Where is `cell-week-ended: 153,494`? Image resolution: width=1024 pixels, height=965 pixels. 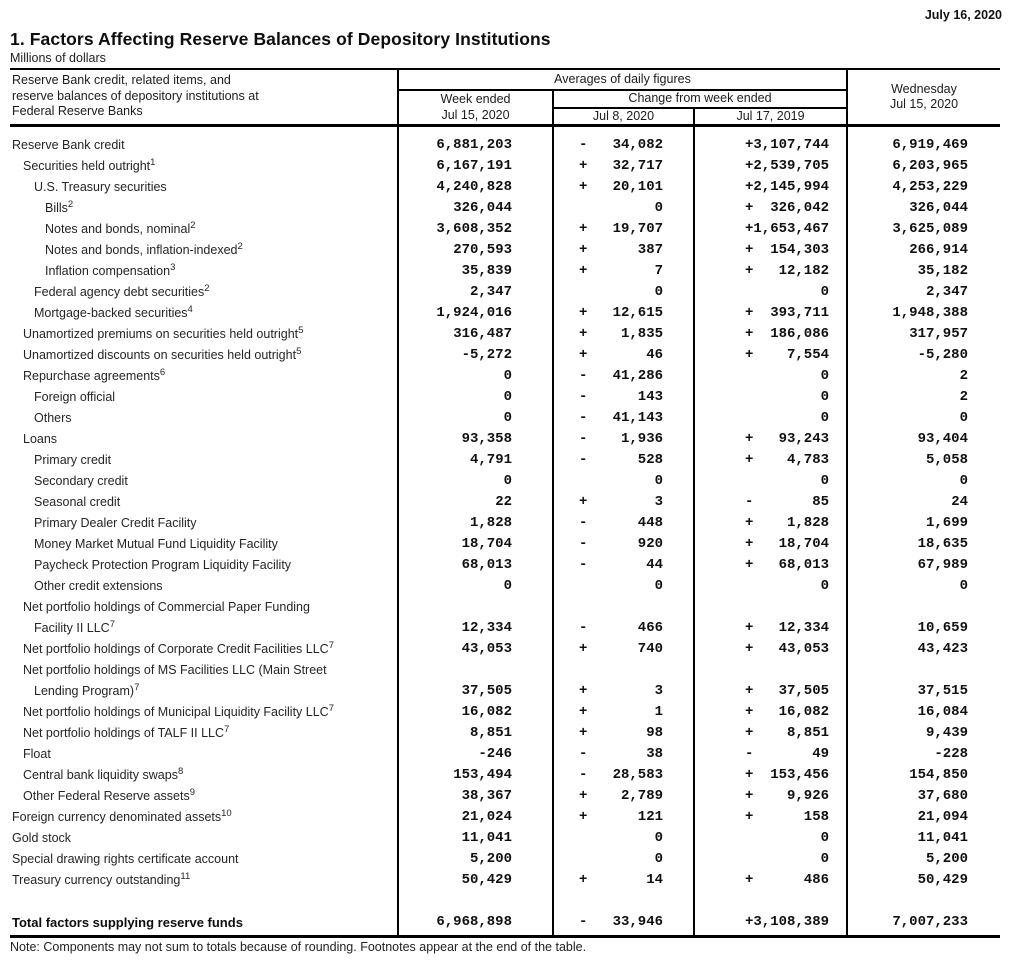
cell-week-ended: 153,494 is located at coordinates (476, 775).